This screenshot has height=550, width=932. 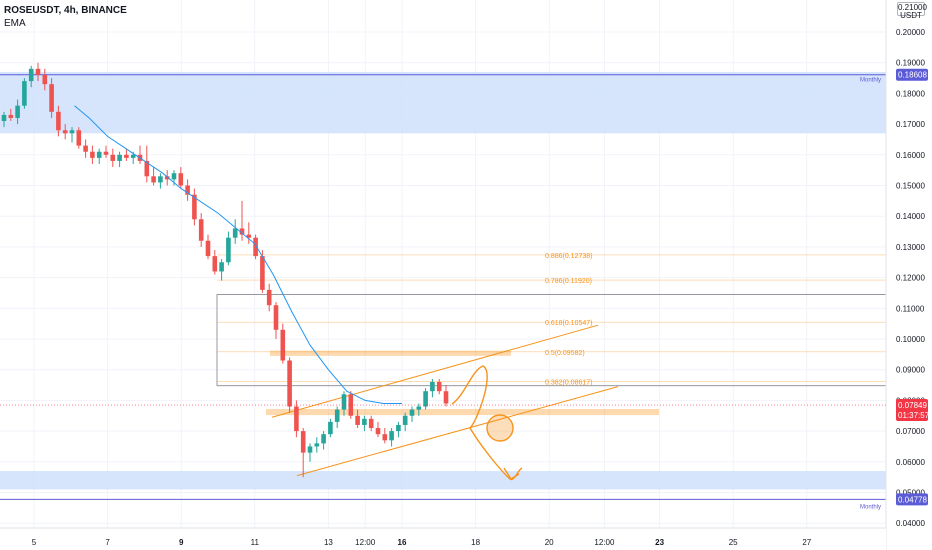 I want to click on channel-lower-line, so click(x=457, y=431).